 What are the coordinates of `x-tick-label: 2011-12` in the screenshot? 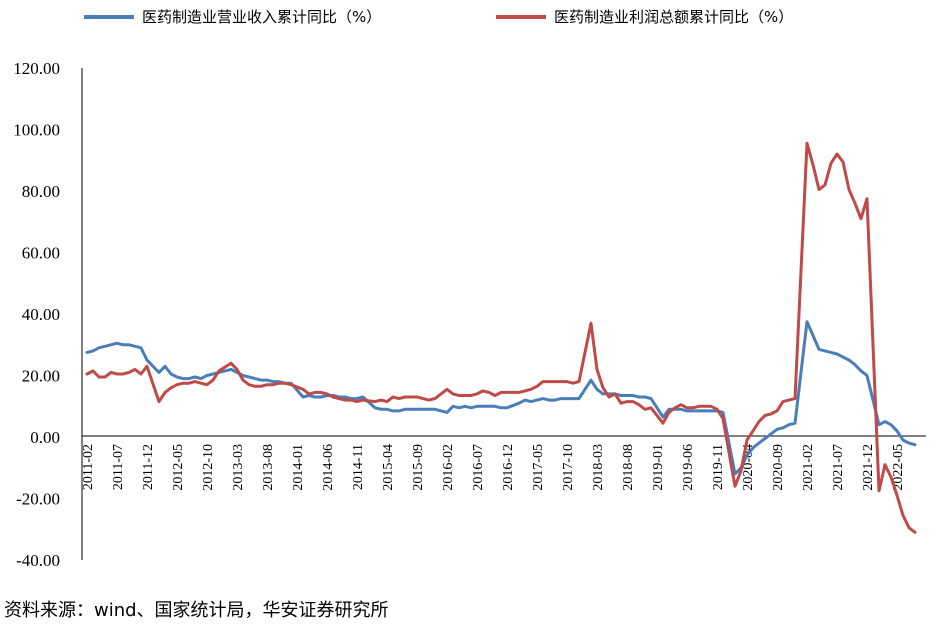 It's located at (148, 467).